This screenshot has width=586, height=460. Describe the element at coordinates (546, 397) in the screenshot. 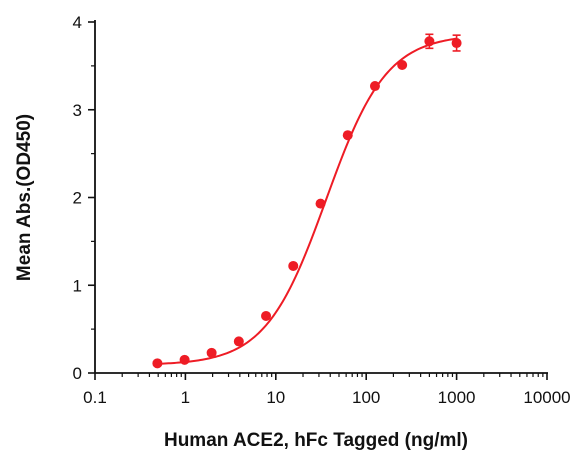

I see `x-tick-label: 10000` at that location.